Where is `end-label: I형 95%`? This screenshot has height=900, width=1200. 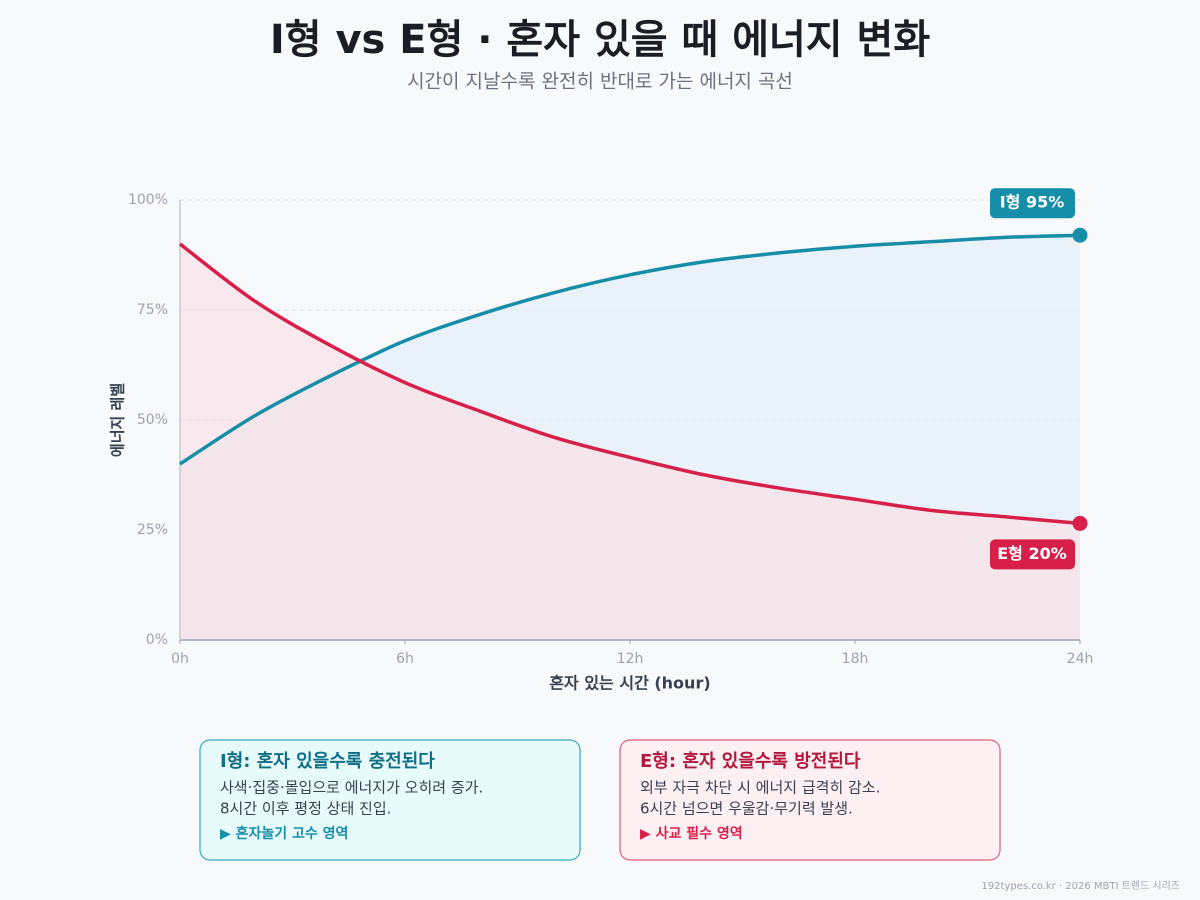 end-label: I형 95% is located at coordinates (1032, 203).